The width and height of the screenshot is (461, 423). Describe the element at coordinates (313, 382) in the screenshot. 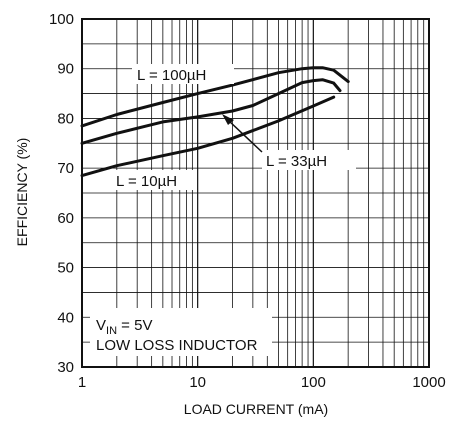

I see `x-tick-label: 100` at that location.